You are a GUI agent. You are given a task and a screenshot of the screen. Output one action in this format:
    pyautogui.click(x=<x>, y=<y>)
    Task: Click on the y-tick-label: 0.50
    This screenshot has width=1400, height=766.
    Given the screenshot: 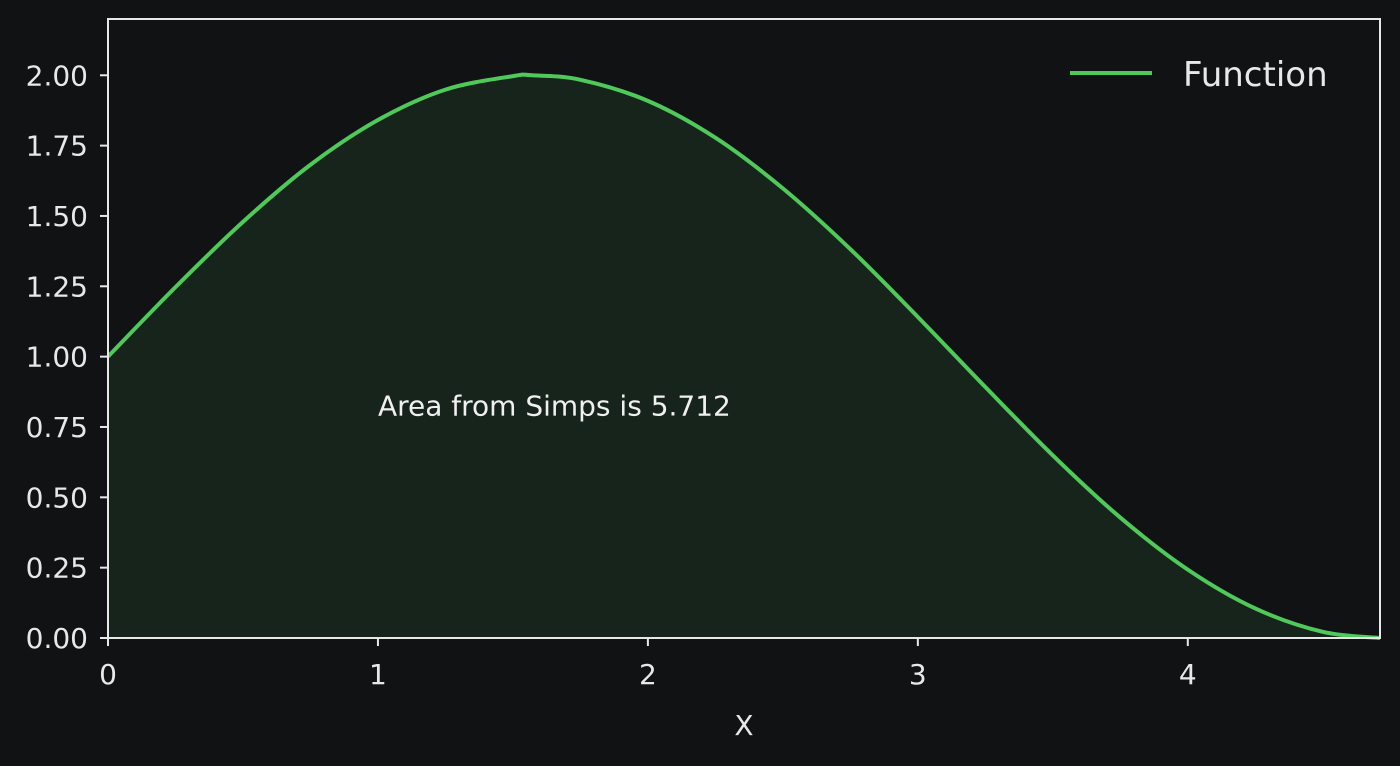 What is the action you would take?
    pyautogui.click(x=57, y=497)
    